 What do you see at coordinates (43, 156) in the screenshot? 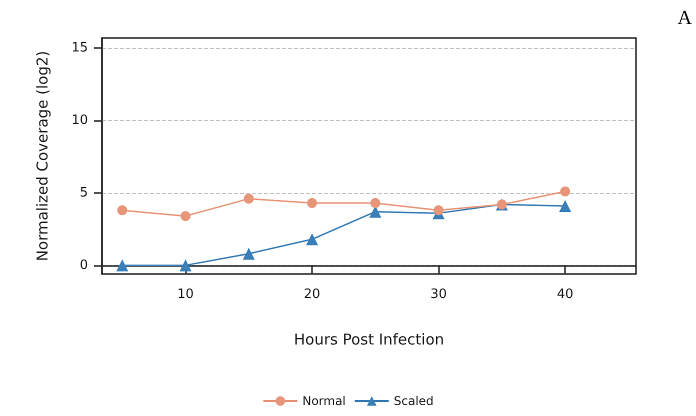
I see `y-axis-title: Normalized Coverage (log2)` at bounding box center [43, 156].